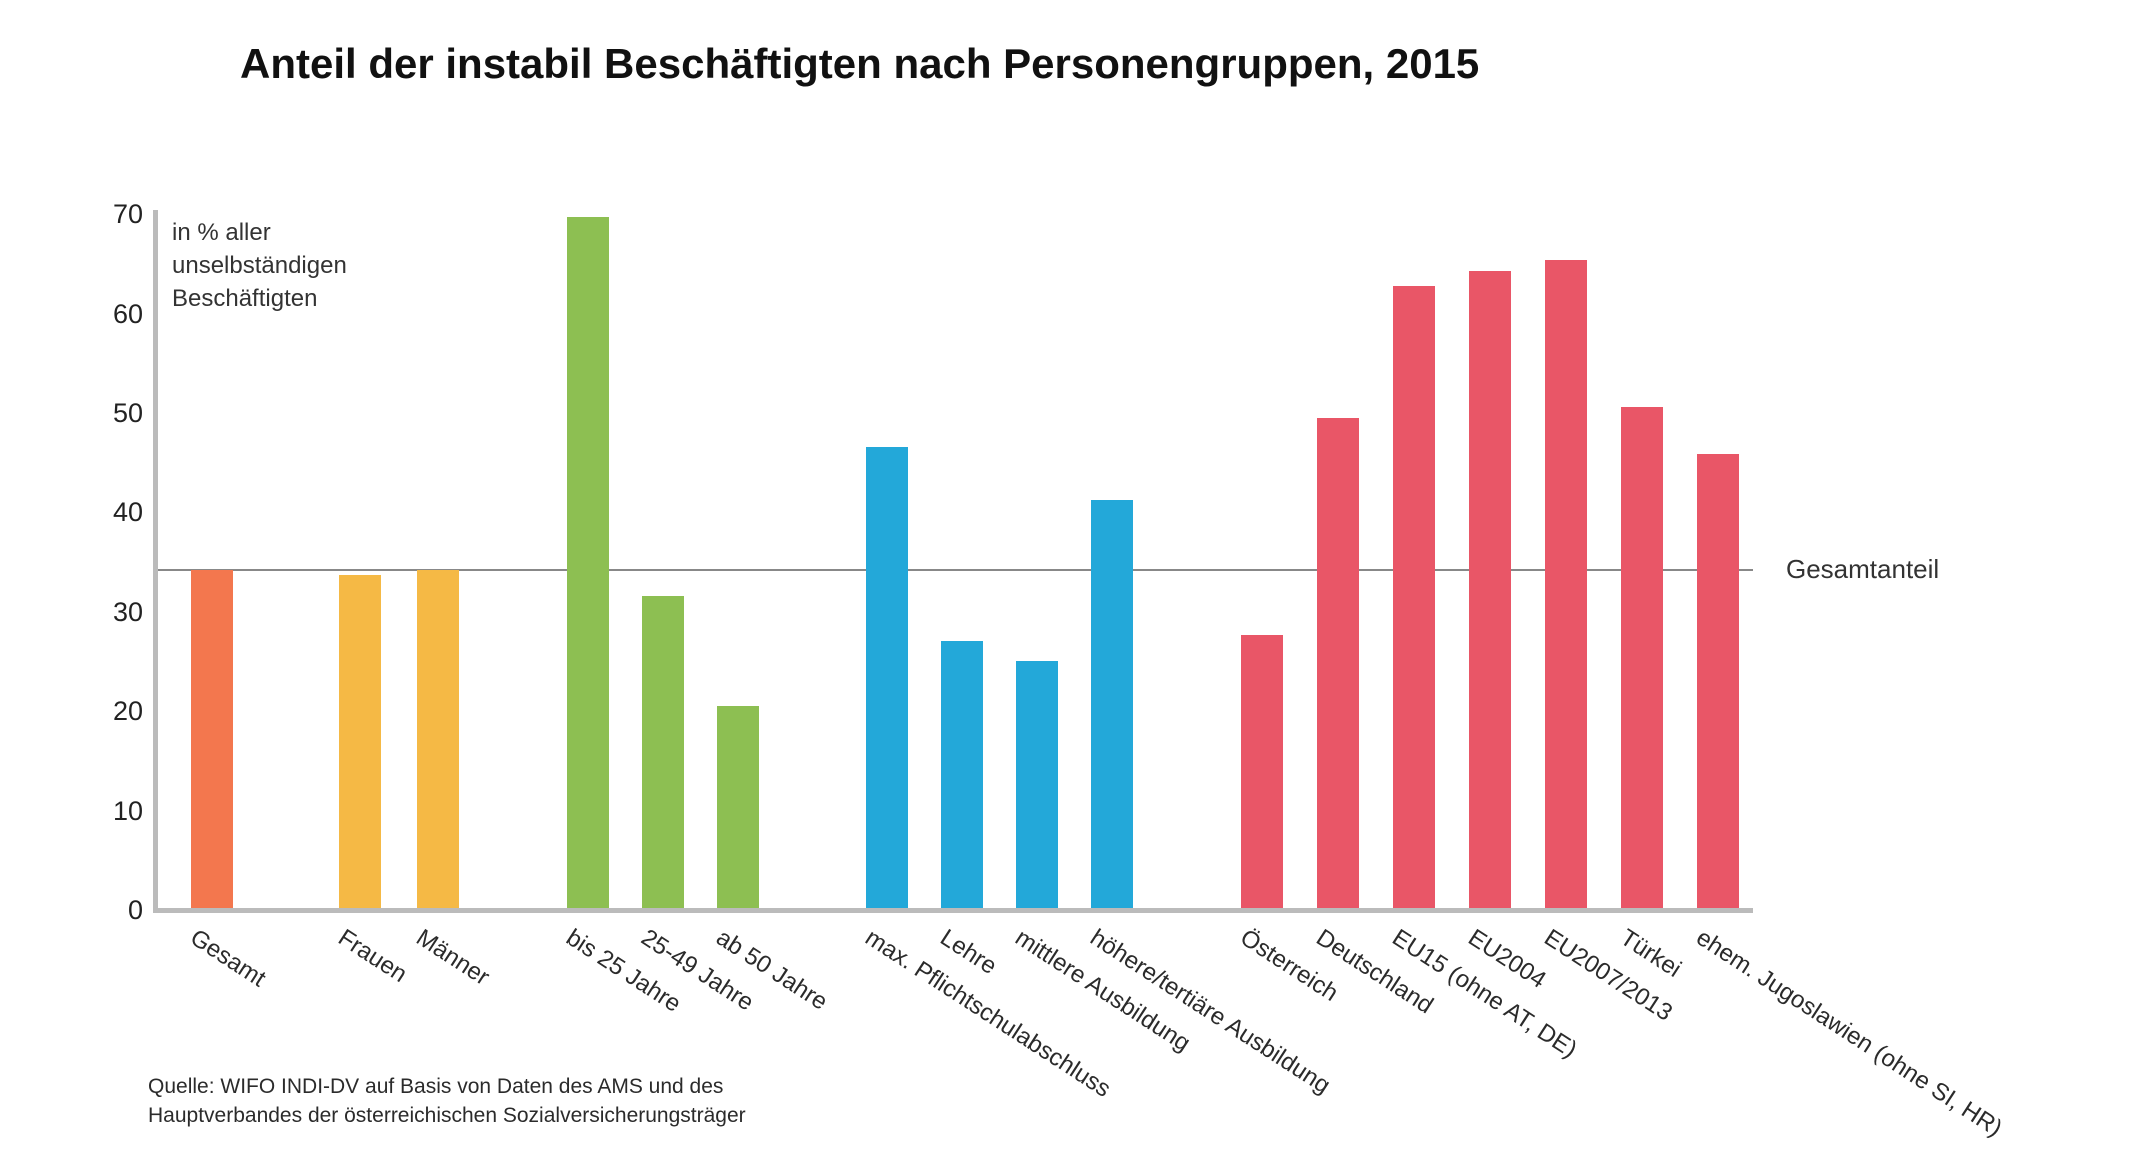 The width and height of the screenshot is (2133, 1161). What do you see at coordinates (1608, 975) in the screenshot?
I see `x-label-15: EU2007/2013` at bounding box center [1608, 975].